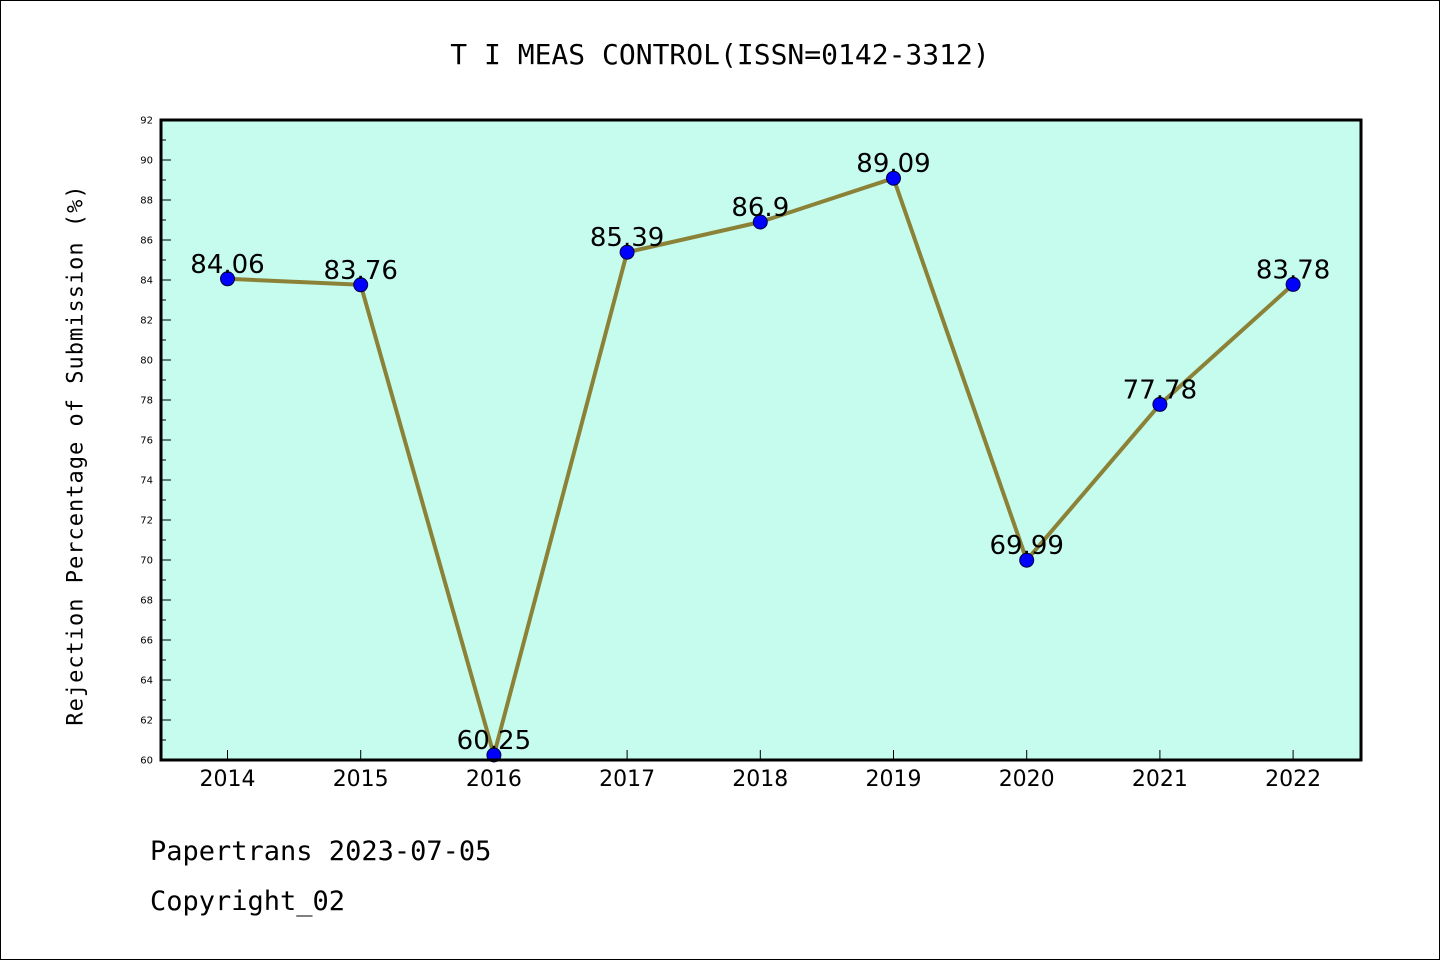  Describe the element at coordinates (627, 779) in the screenshot. I see `x-tick-label: 2017` at that location.